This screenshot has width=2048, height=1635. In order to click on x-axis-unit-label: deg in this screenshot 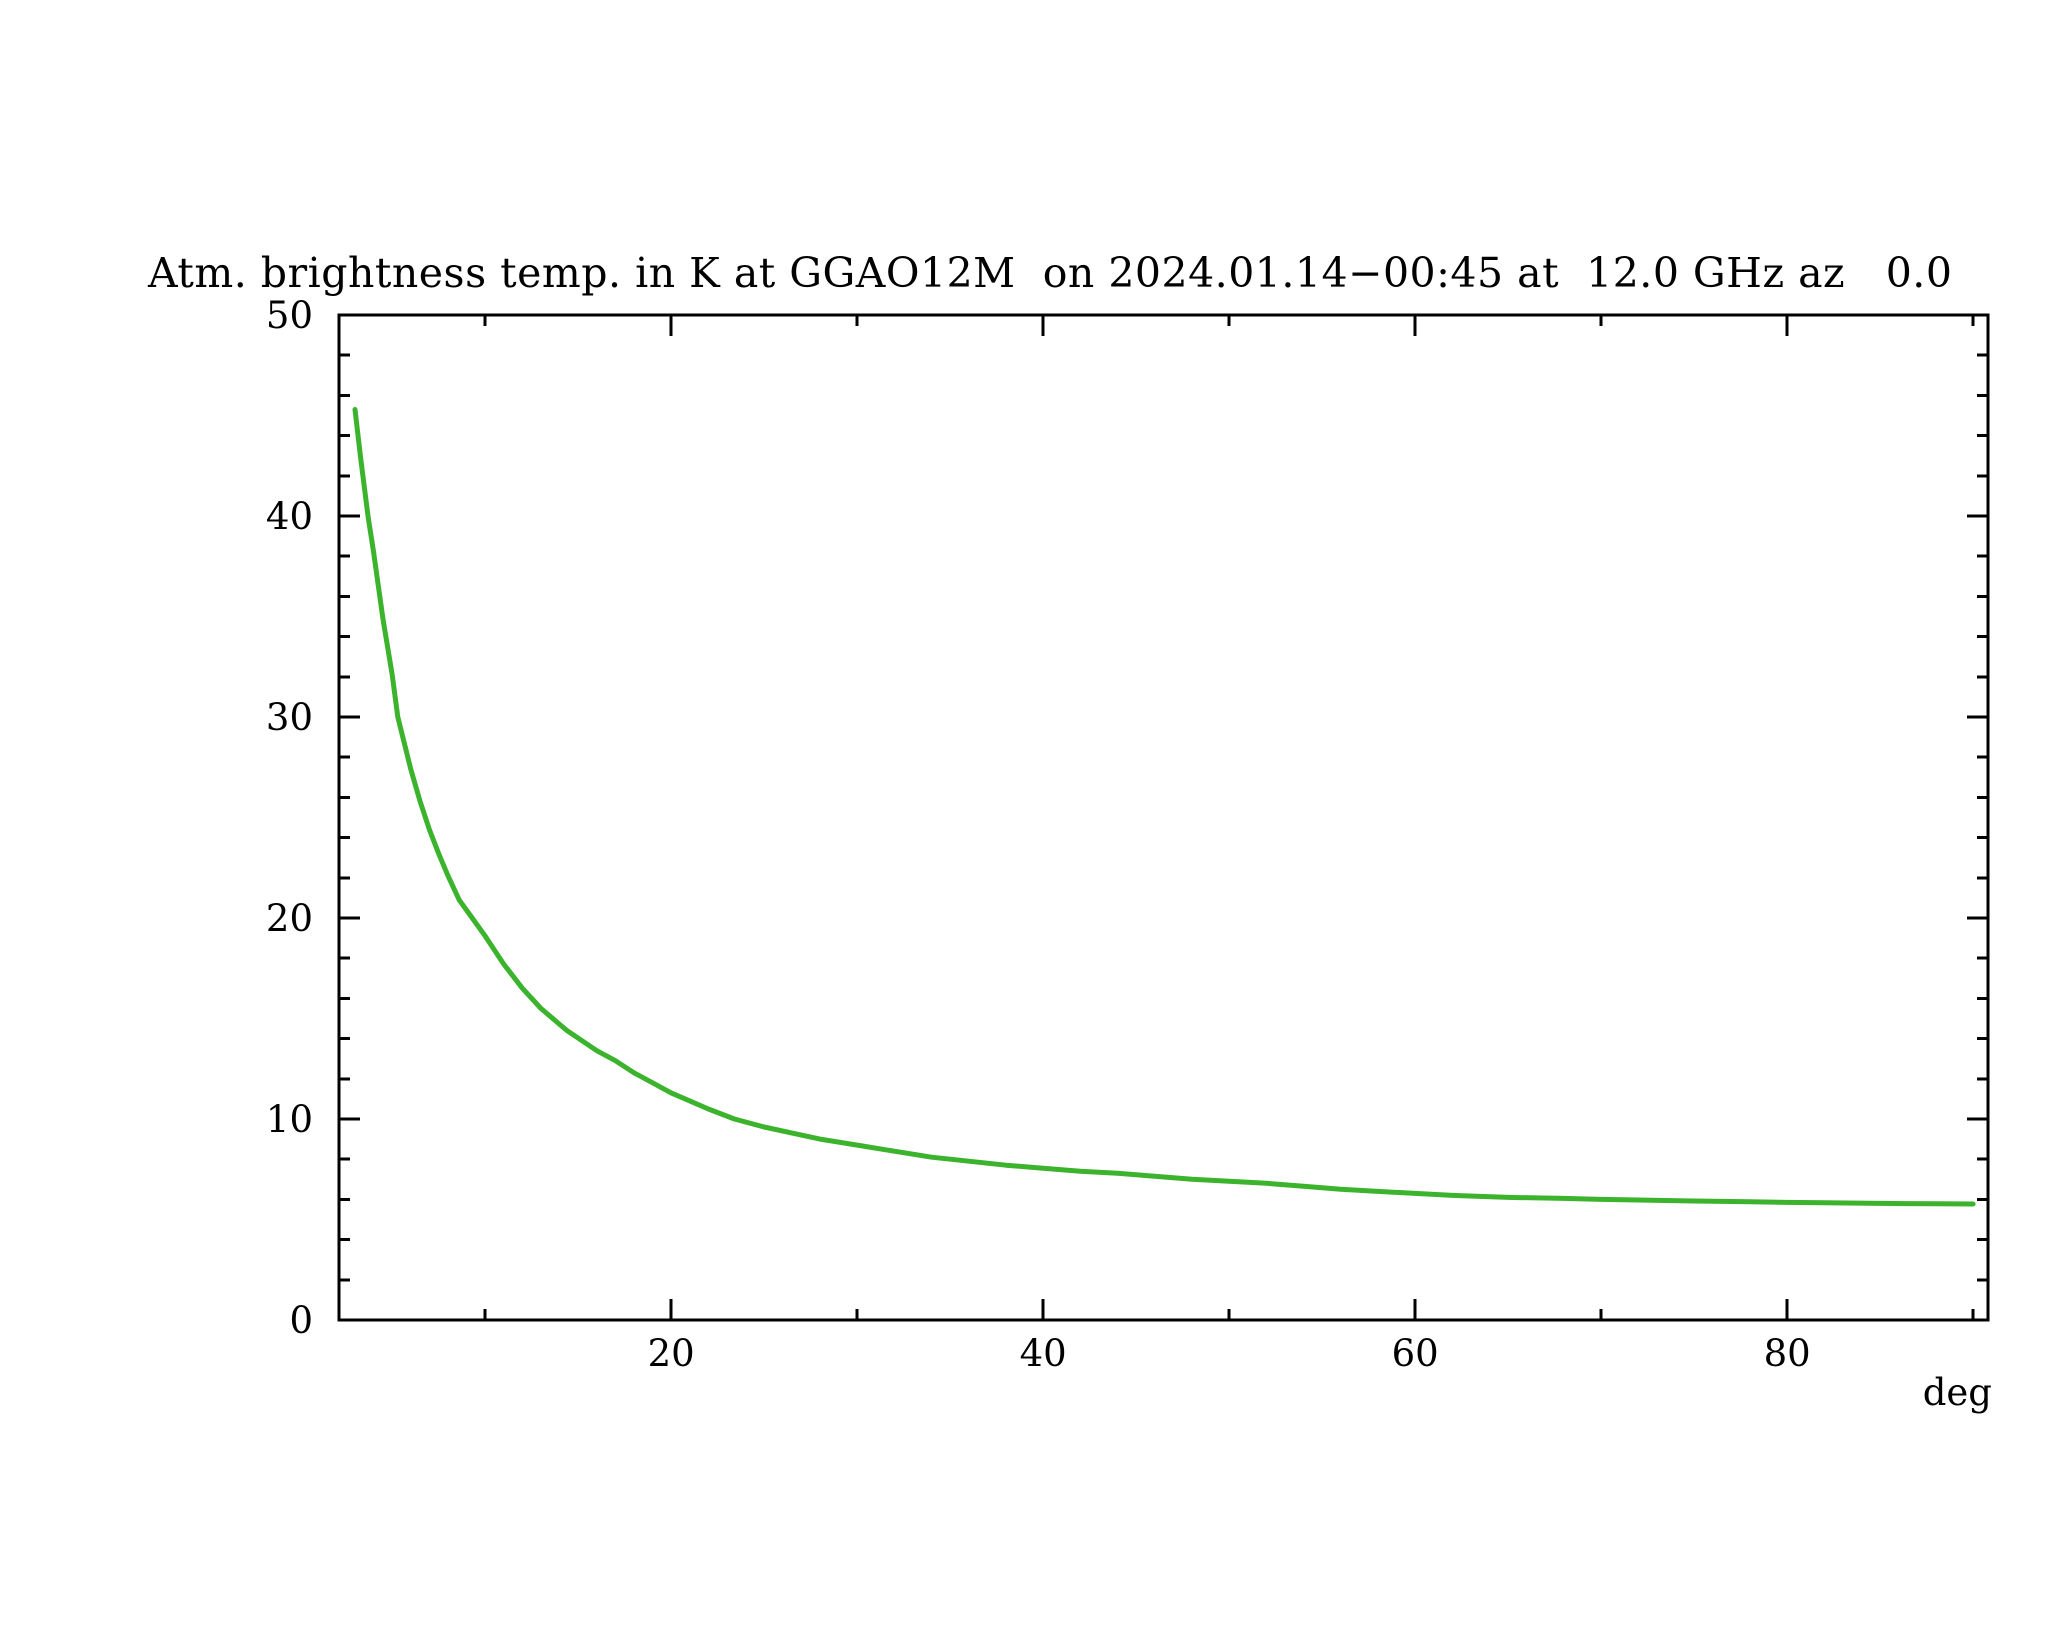, I will do `click(1957, 1392)`.